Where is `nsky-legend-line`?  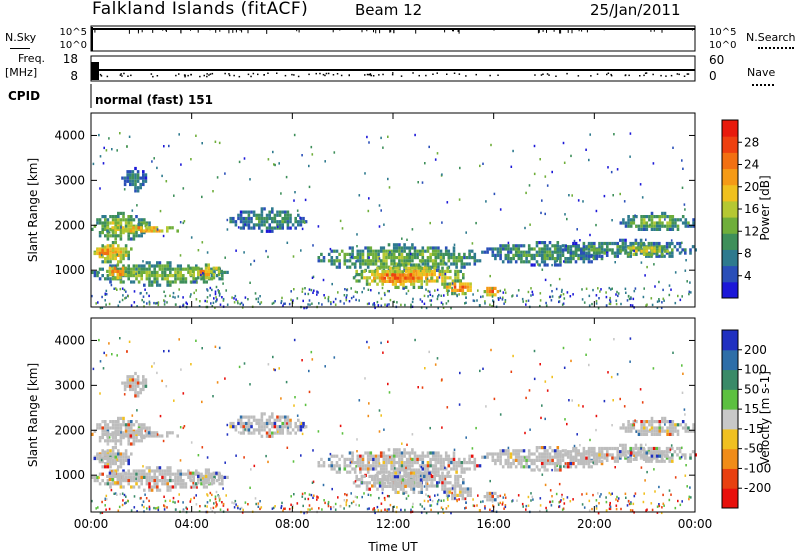 nsky-legend-line is located at coordinates (20, 48).